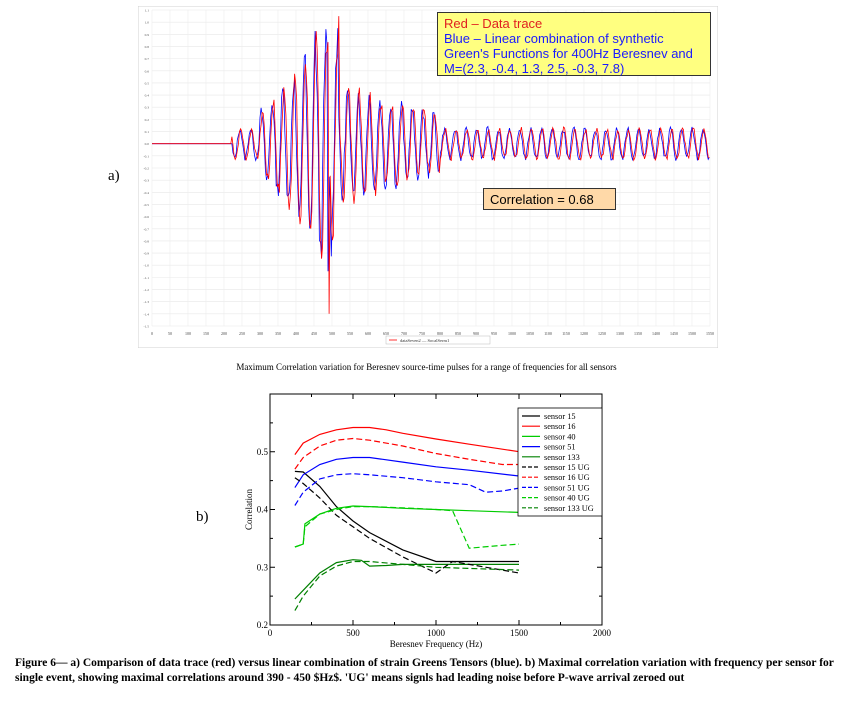 This screenshot has width=853, height=705. Describe the element at coordinates (260, 333) in the screenshot. I see `x-tick-label: 300` at that location.